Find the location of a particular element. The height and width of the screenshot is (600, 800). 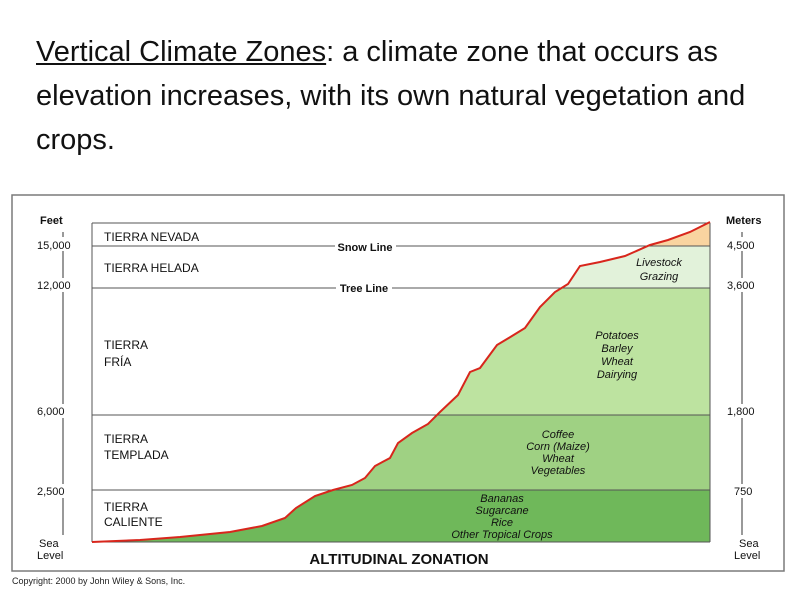

right-tick-sea: Sea is located at coordinates (749, 544).